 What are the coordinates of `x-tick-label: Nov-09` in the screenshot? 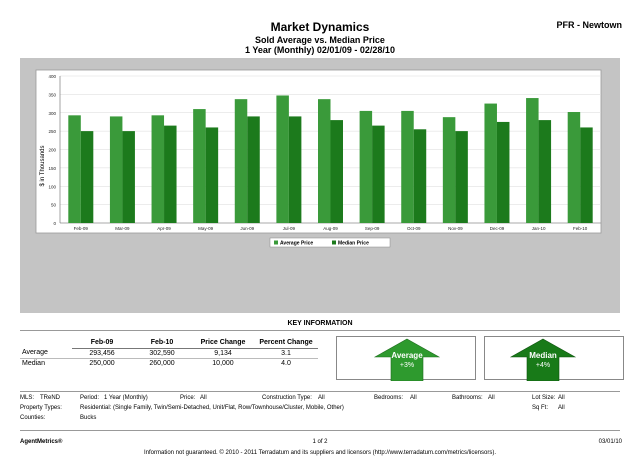 It's located at (455, 228).